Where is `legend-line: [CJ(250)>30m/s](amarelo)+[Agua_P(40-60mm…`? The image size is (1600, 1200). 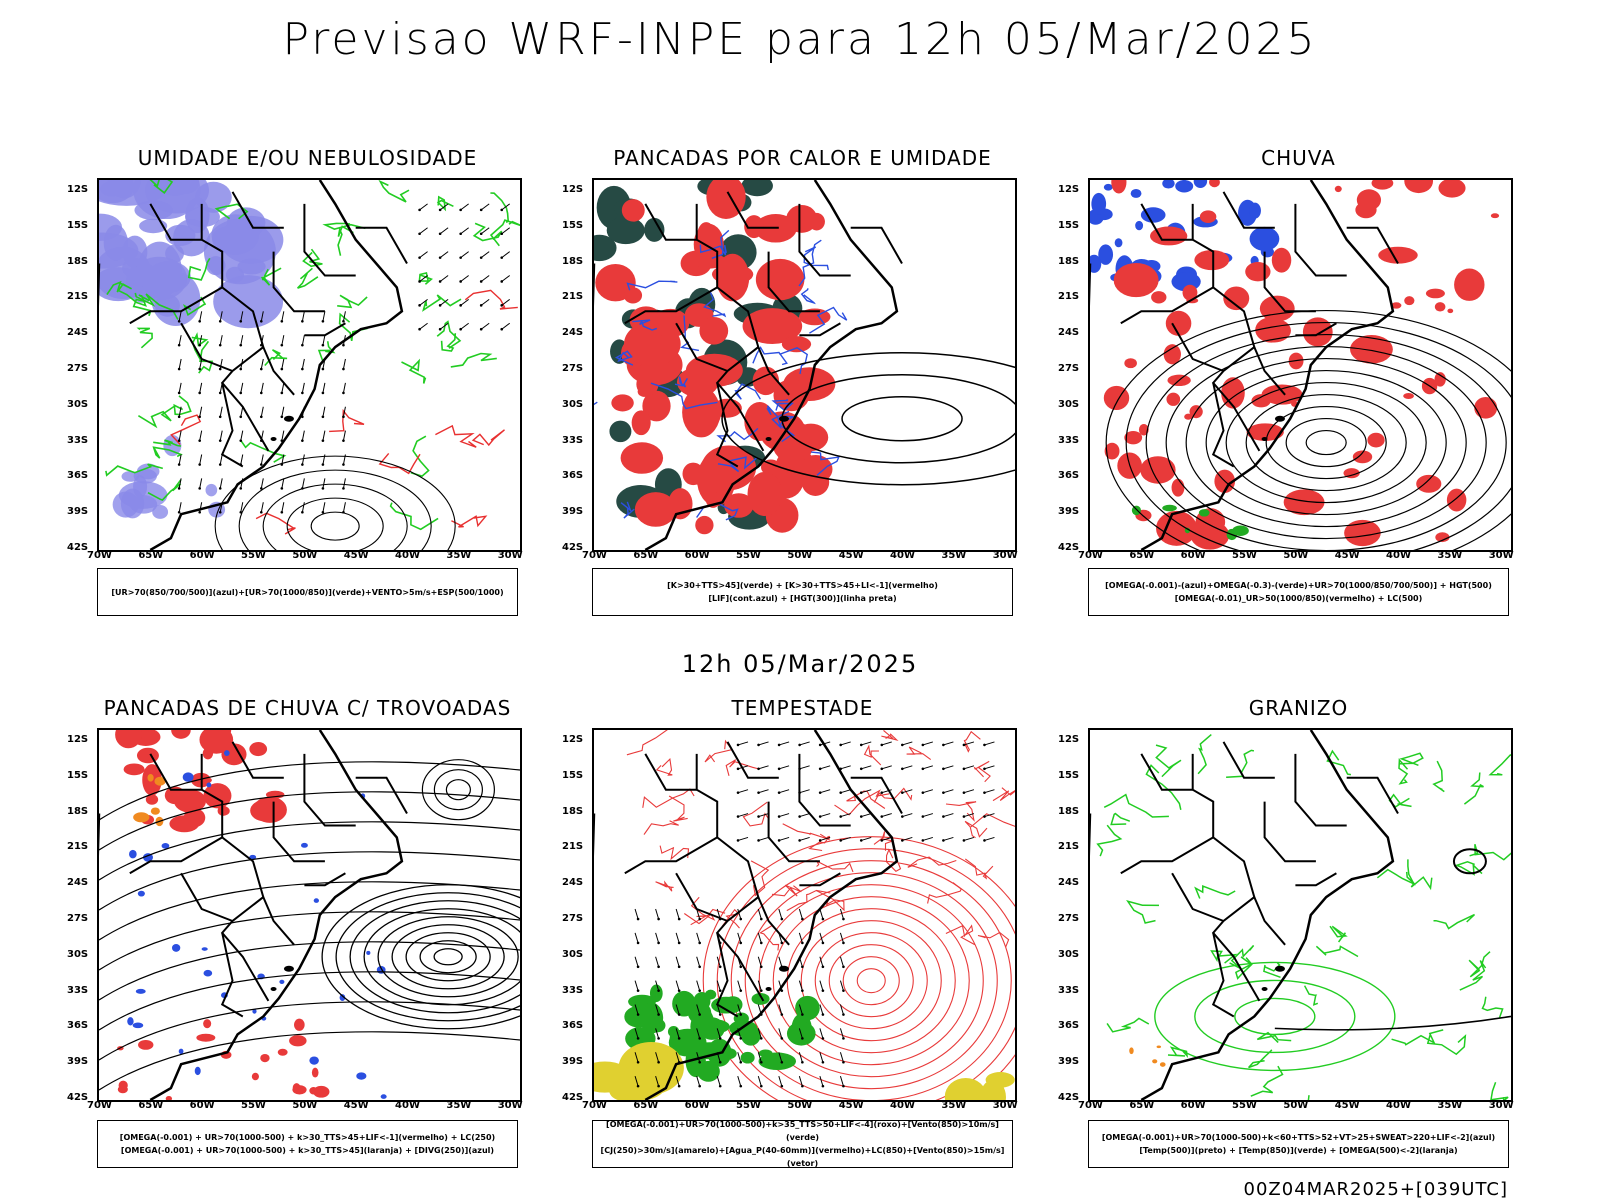
legend-line: [CJ(250)>30m/s](amarelo)+[Agua_P(40-60mm… is located at coordinates (802, 1157).